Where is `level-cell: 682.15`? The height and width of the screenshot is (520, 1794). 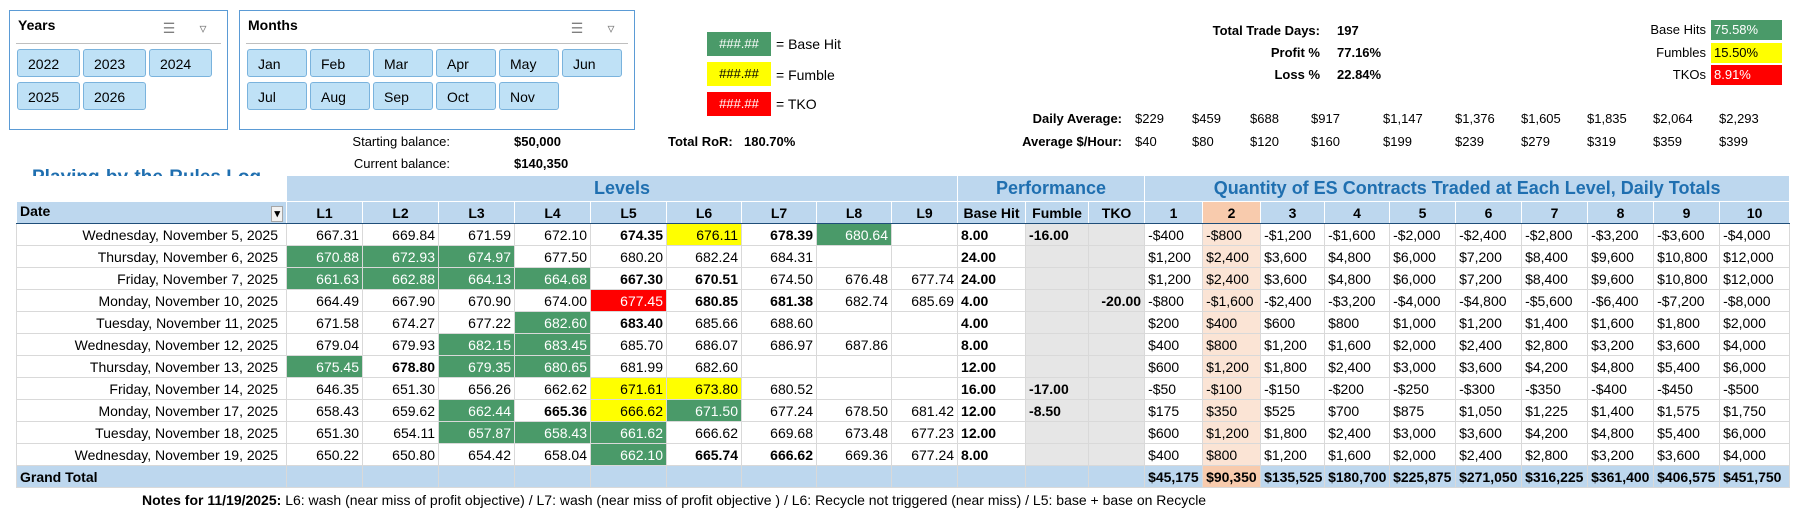
level-cell: 682.15 is located at coordinates (476, 344).